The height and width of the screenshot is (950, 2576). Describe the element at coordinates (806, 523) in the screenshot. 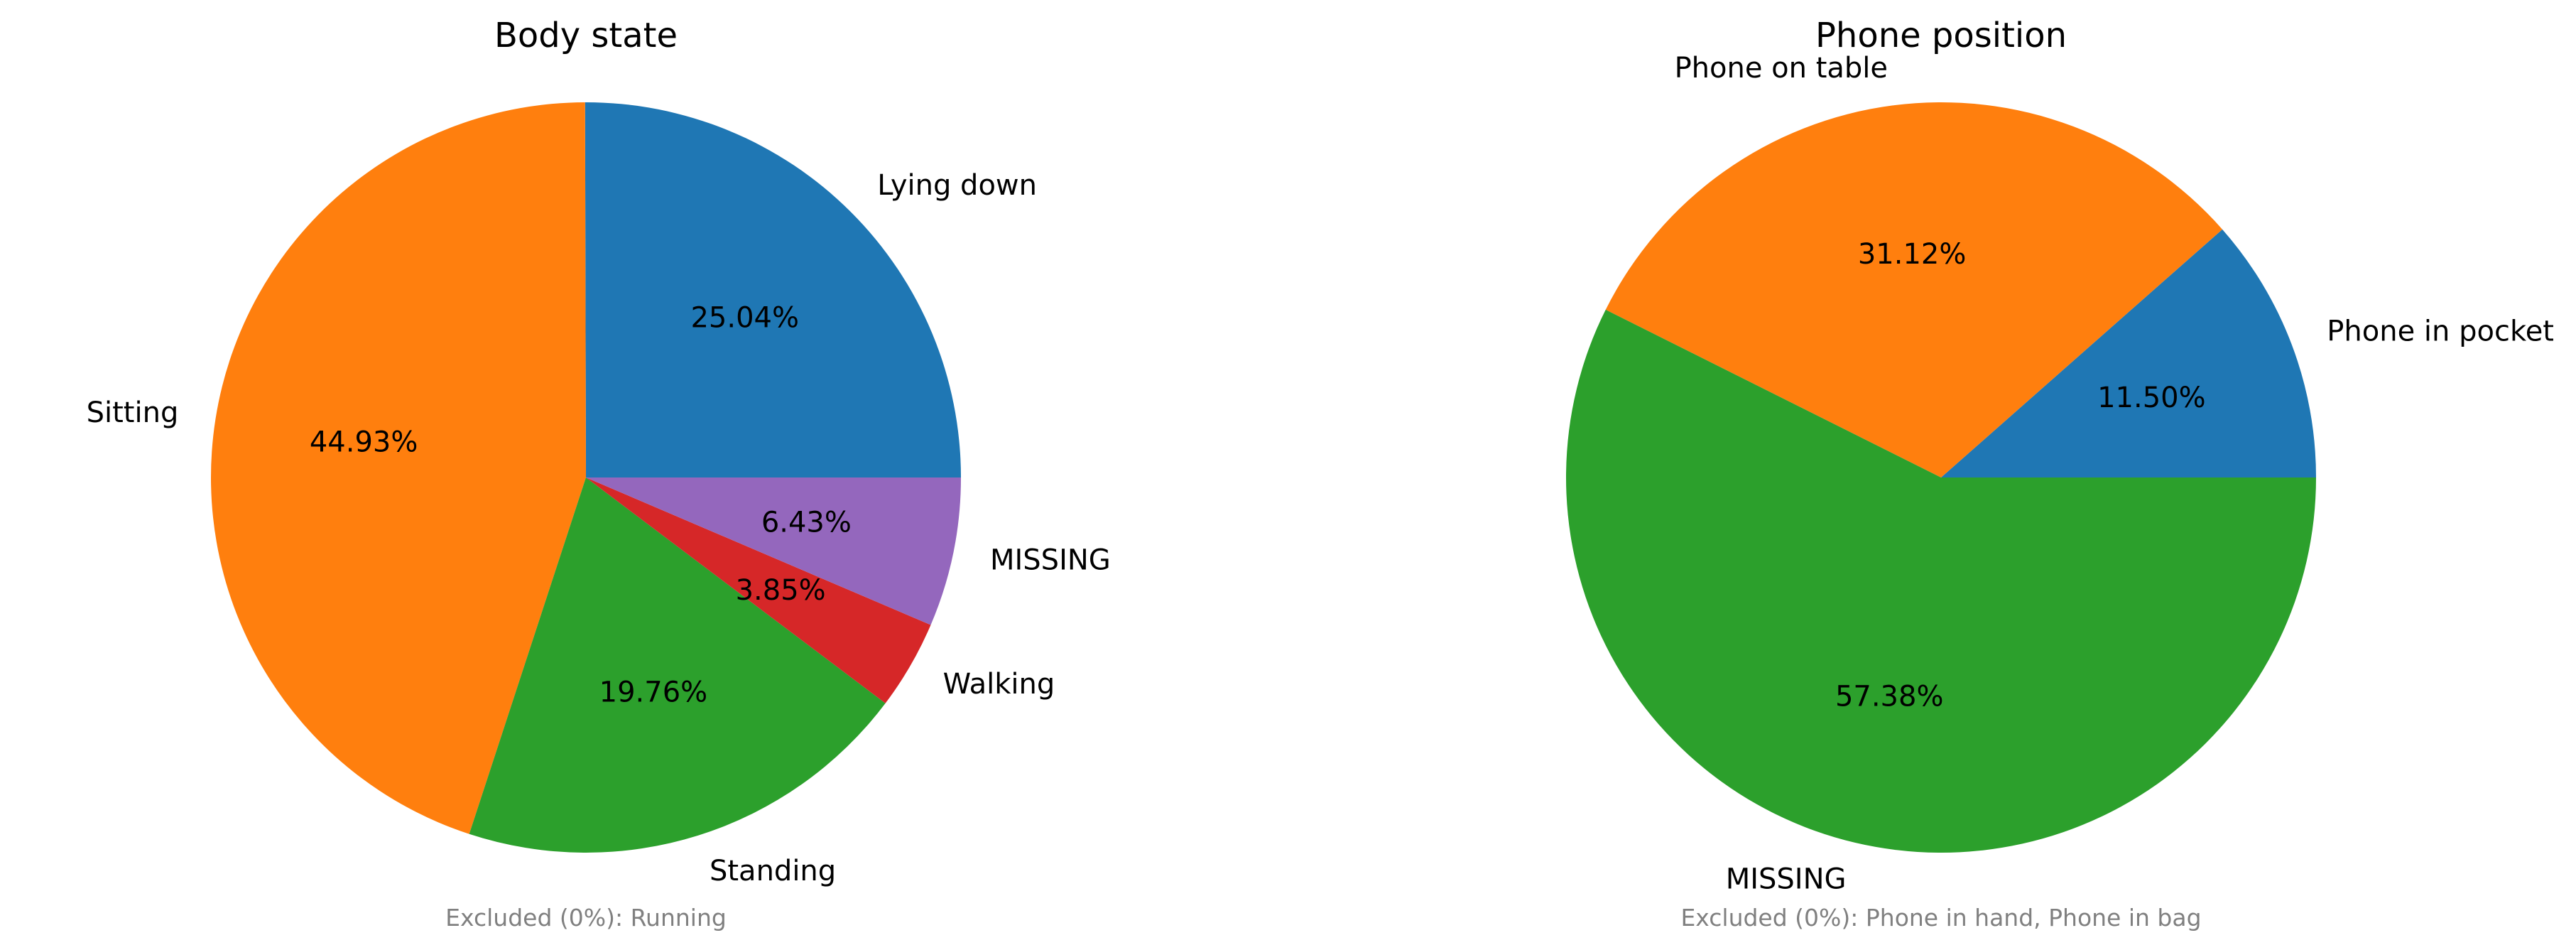

I see `slice-percent-missing: 6.43%` at that location.